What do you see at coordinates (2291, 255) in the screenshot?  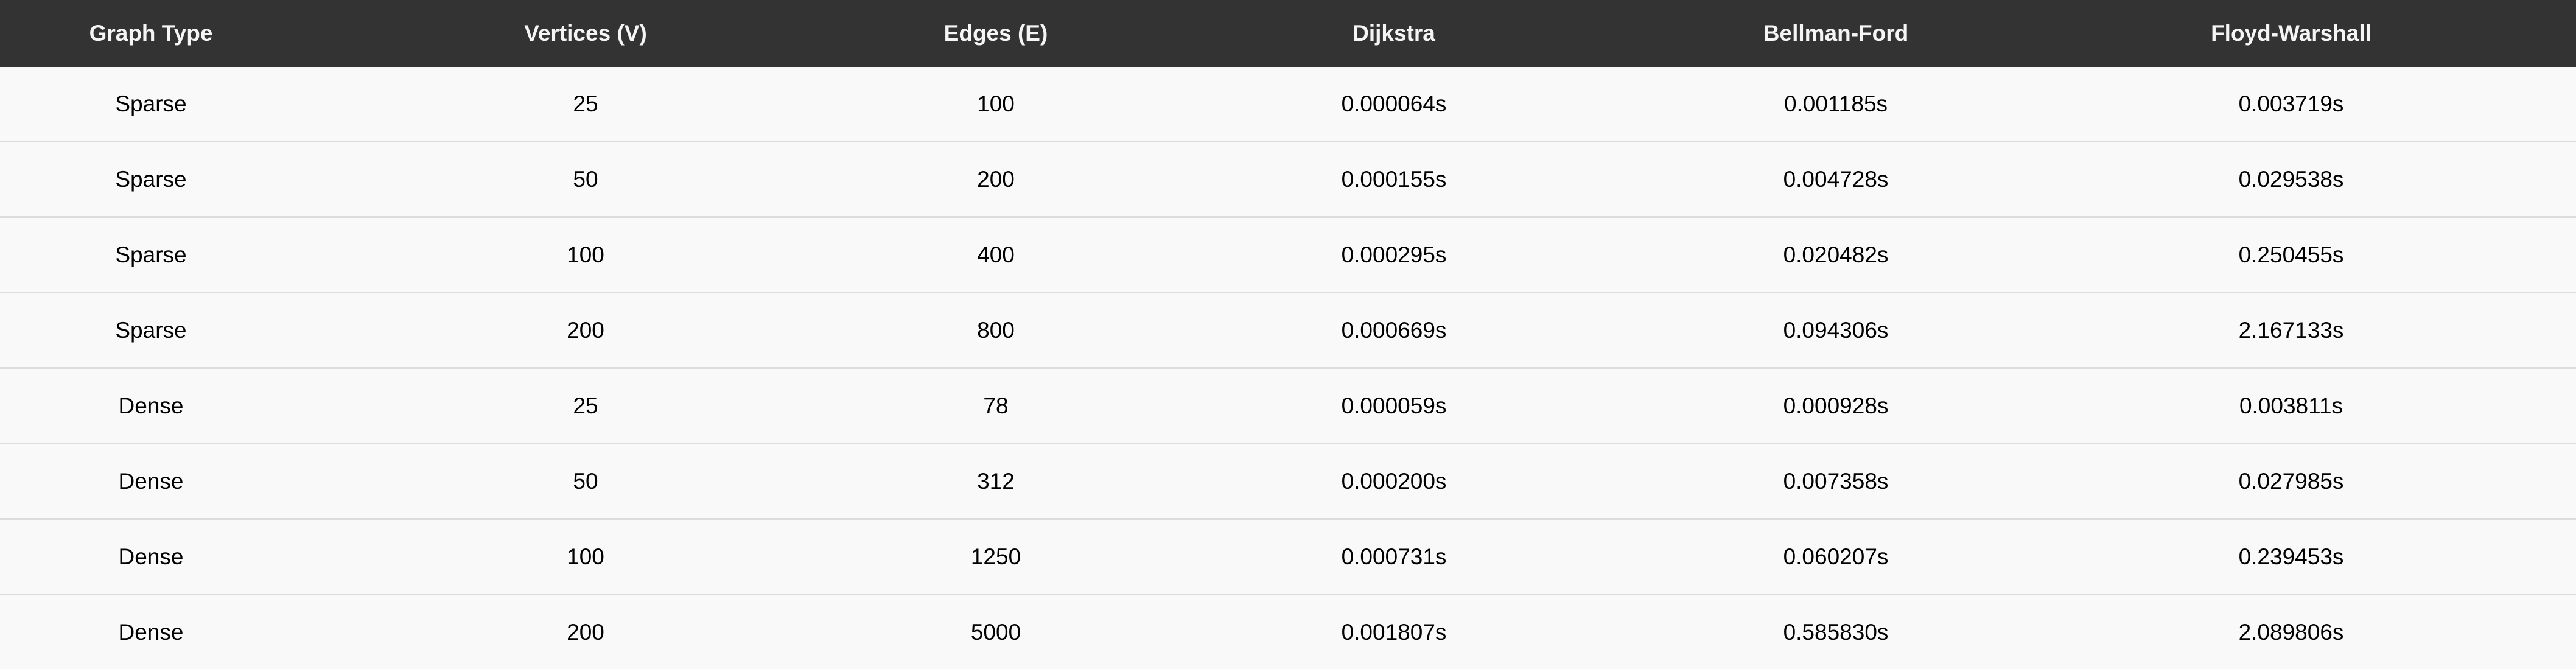 I see `cell-floyd-warshall: 0.250455s` at bounding box center [2291, 255].